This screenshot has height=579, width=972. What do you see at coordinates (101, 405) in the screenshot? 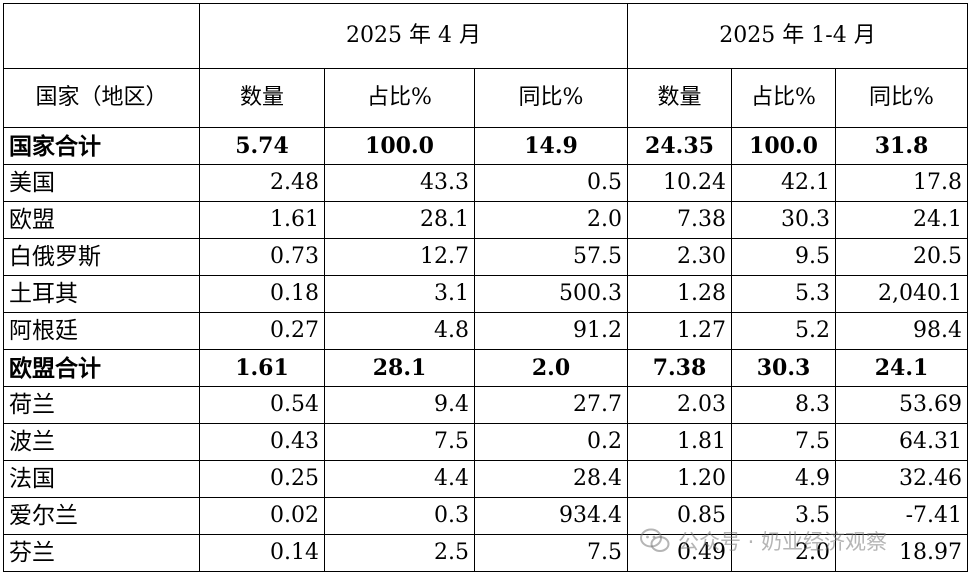
I see `country-name: 荷兰` at bounding box center [101, 405].